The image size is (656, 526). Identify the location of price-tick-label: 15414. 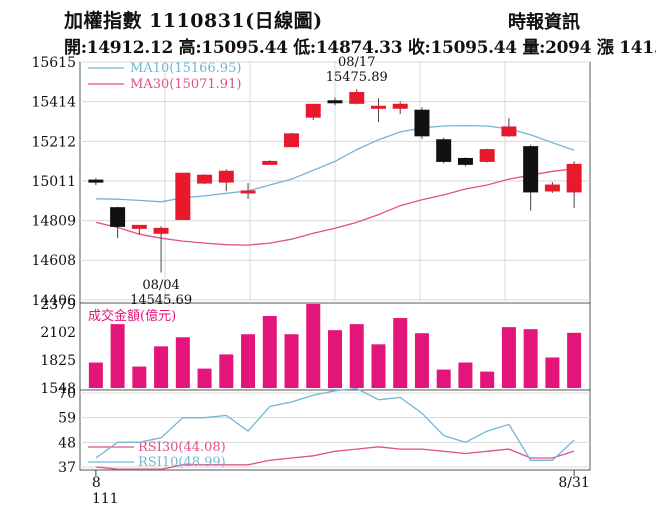
(53, 103).